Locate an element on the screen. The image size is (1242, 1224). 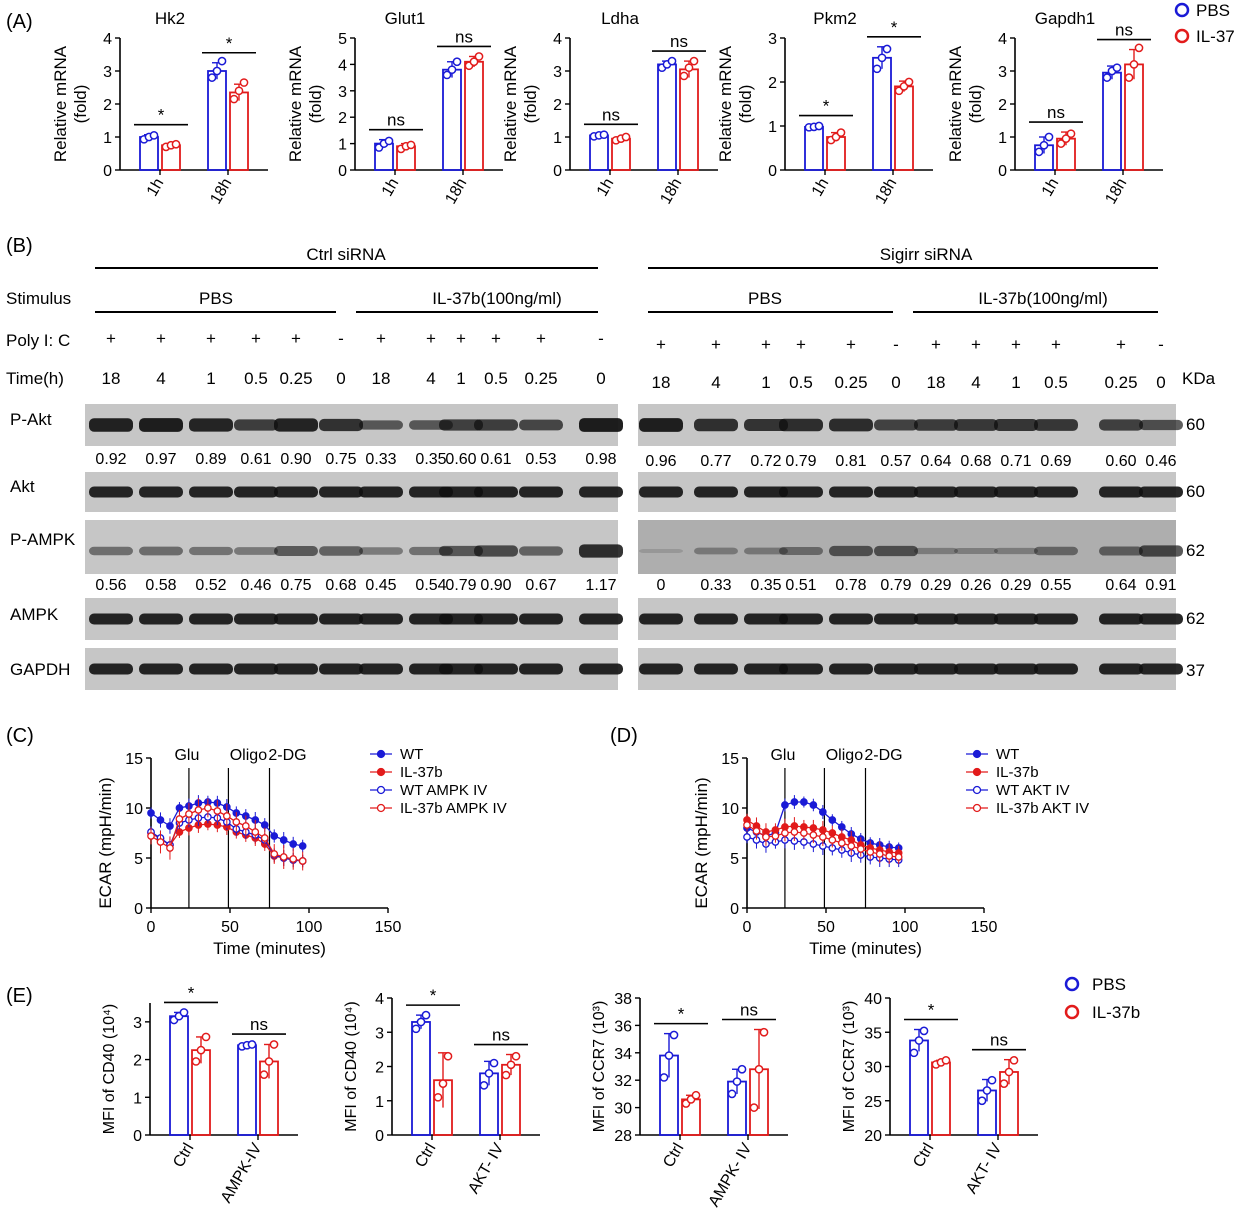
x-tick-label: AKT- IV is located at coordinates (984, 1168).